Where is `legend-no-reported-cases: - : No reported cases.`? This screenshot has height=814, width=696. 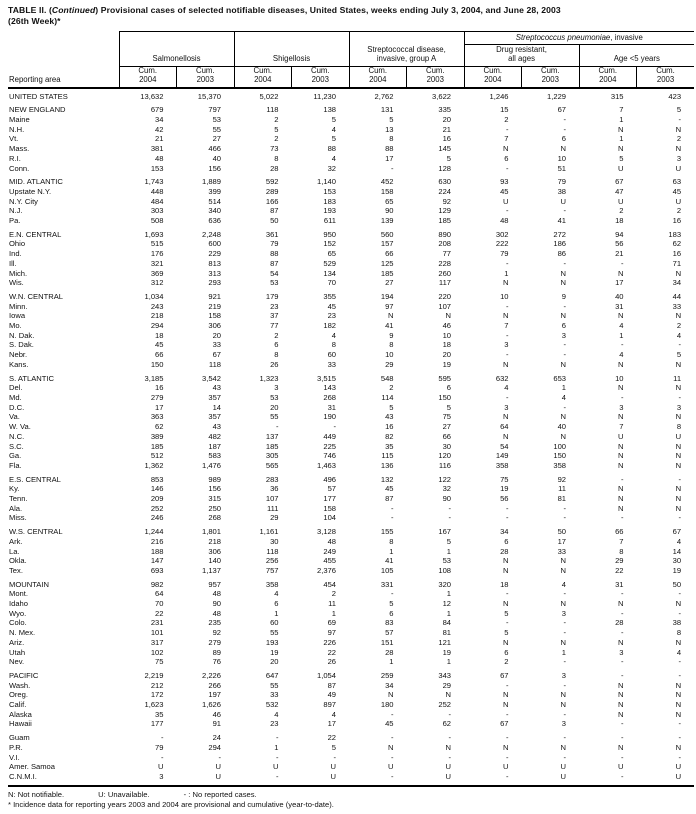
legend-no-reported-cases: - : No reported cases. is located at coordinates (220, 794).